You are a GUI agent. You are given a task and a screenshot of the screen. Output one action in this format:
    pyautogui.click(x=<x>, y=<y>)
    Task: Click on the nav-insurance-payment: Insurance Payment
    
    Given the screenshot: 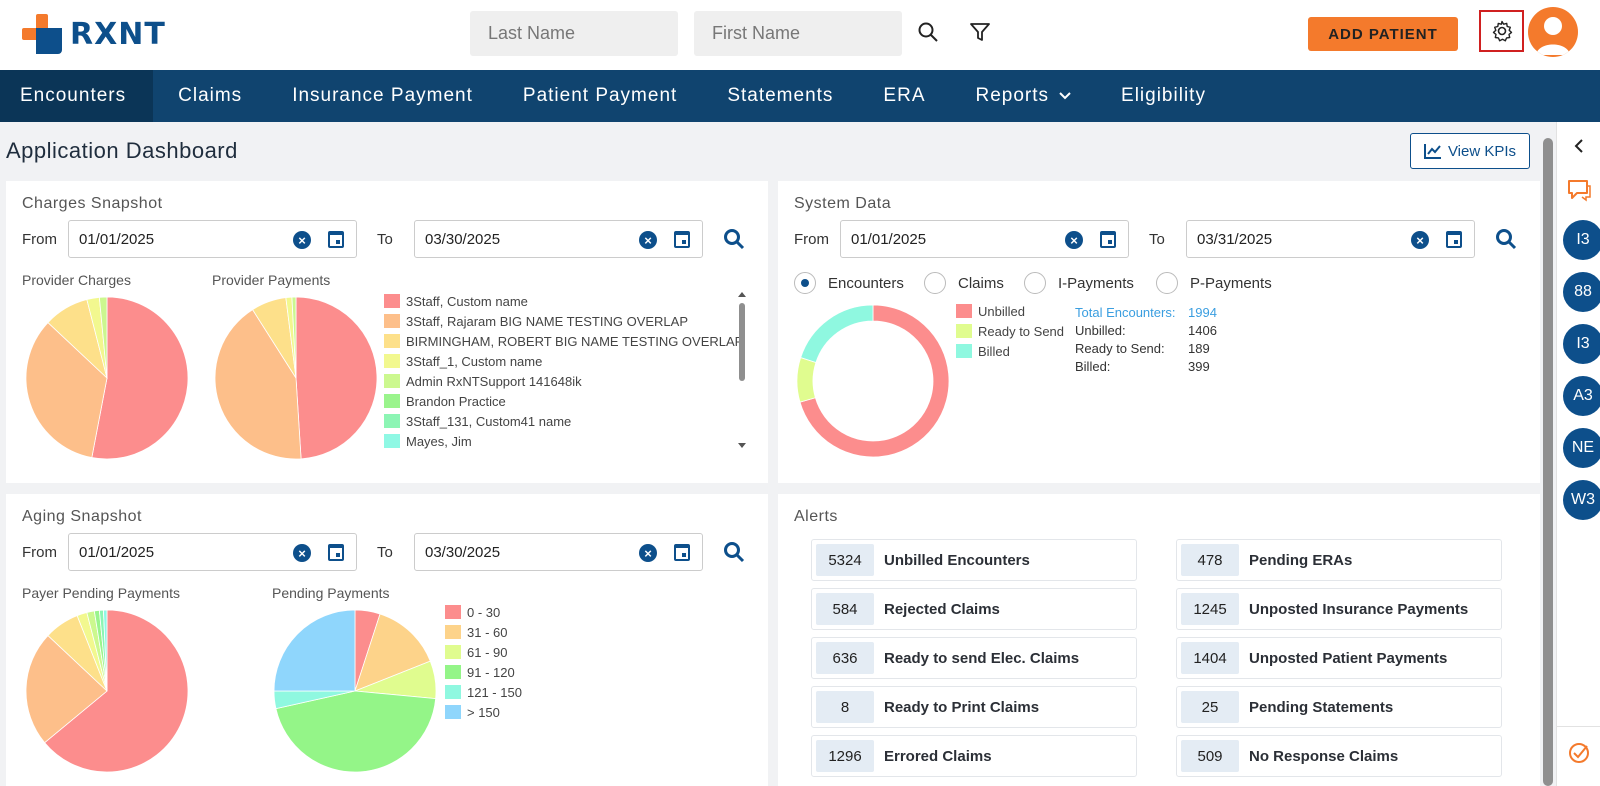 What is the action you would take?
    pyautogui.click(x=382, y=95)
    